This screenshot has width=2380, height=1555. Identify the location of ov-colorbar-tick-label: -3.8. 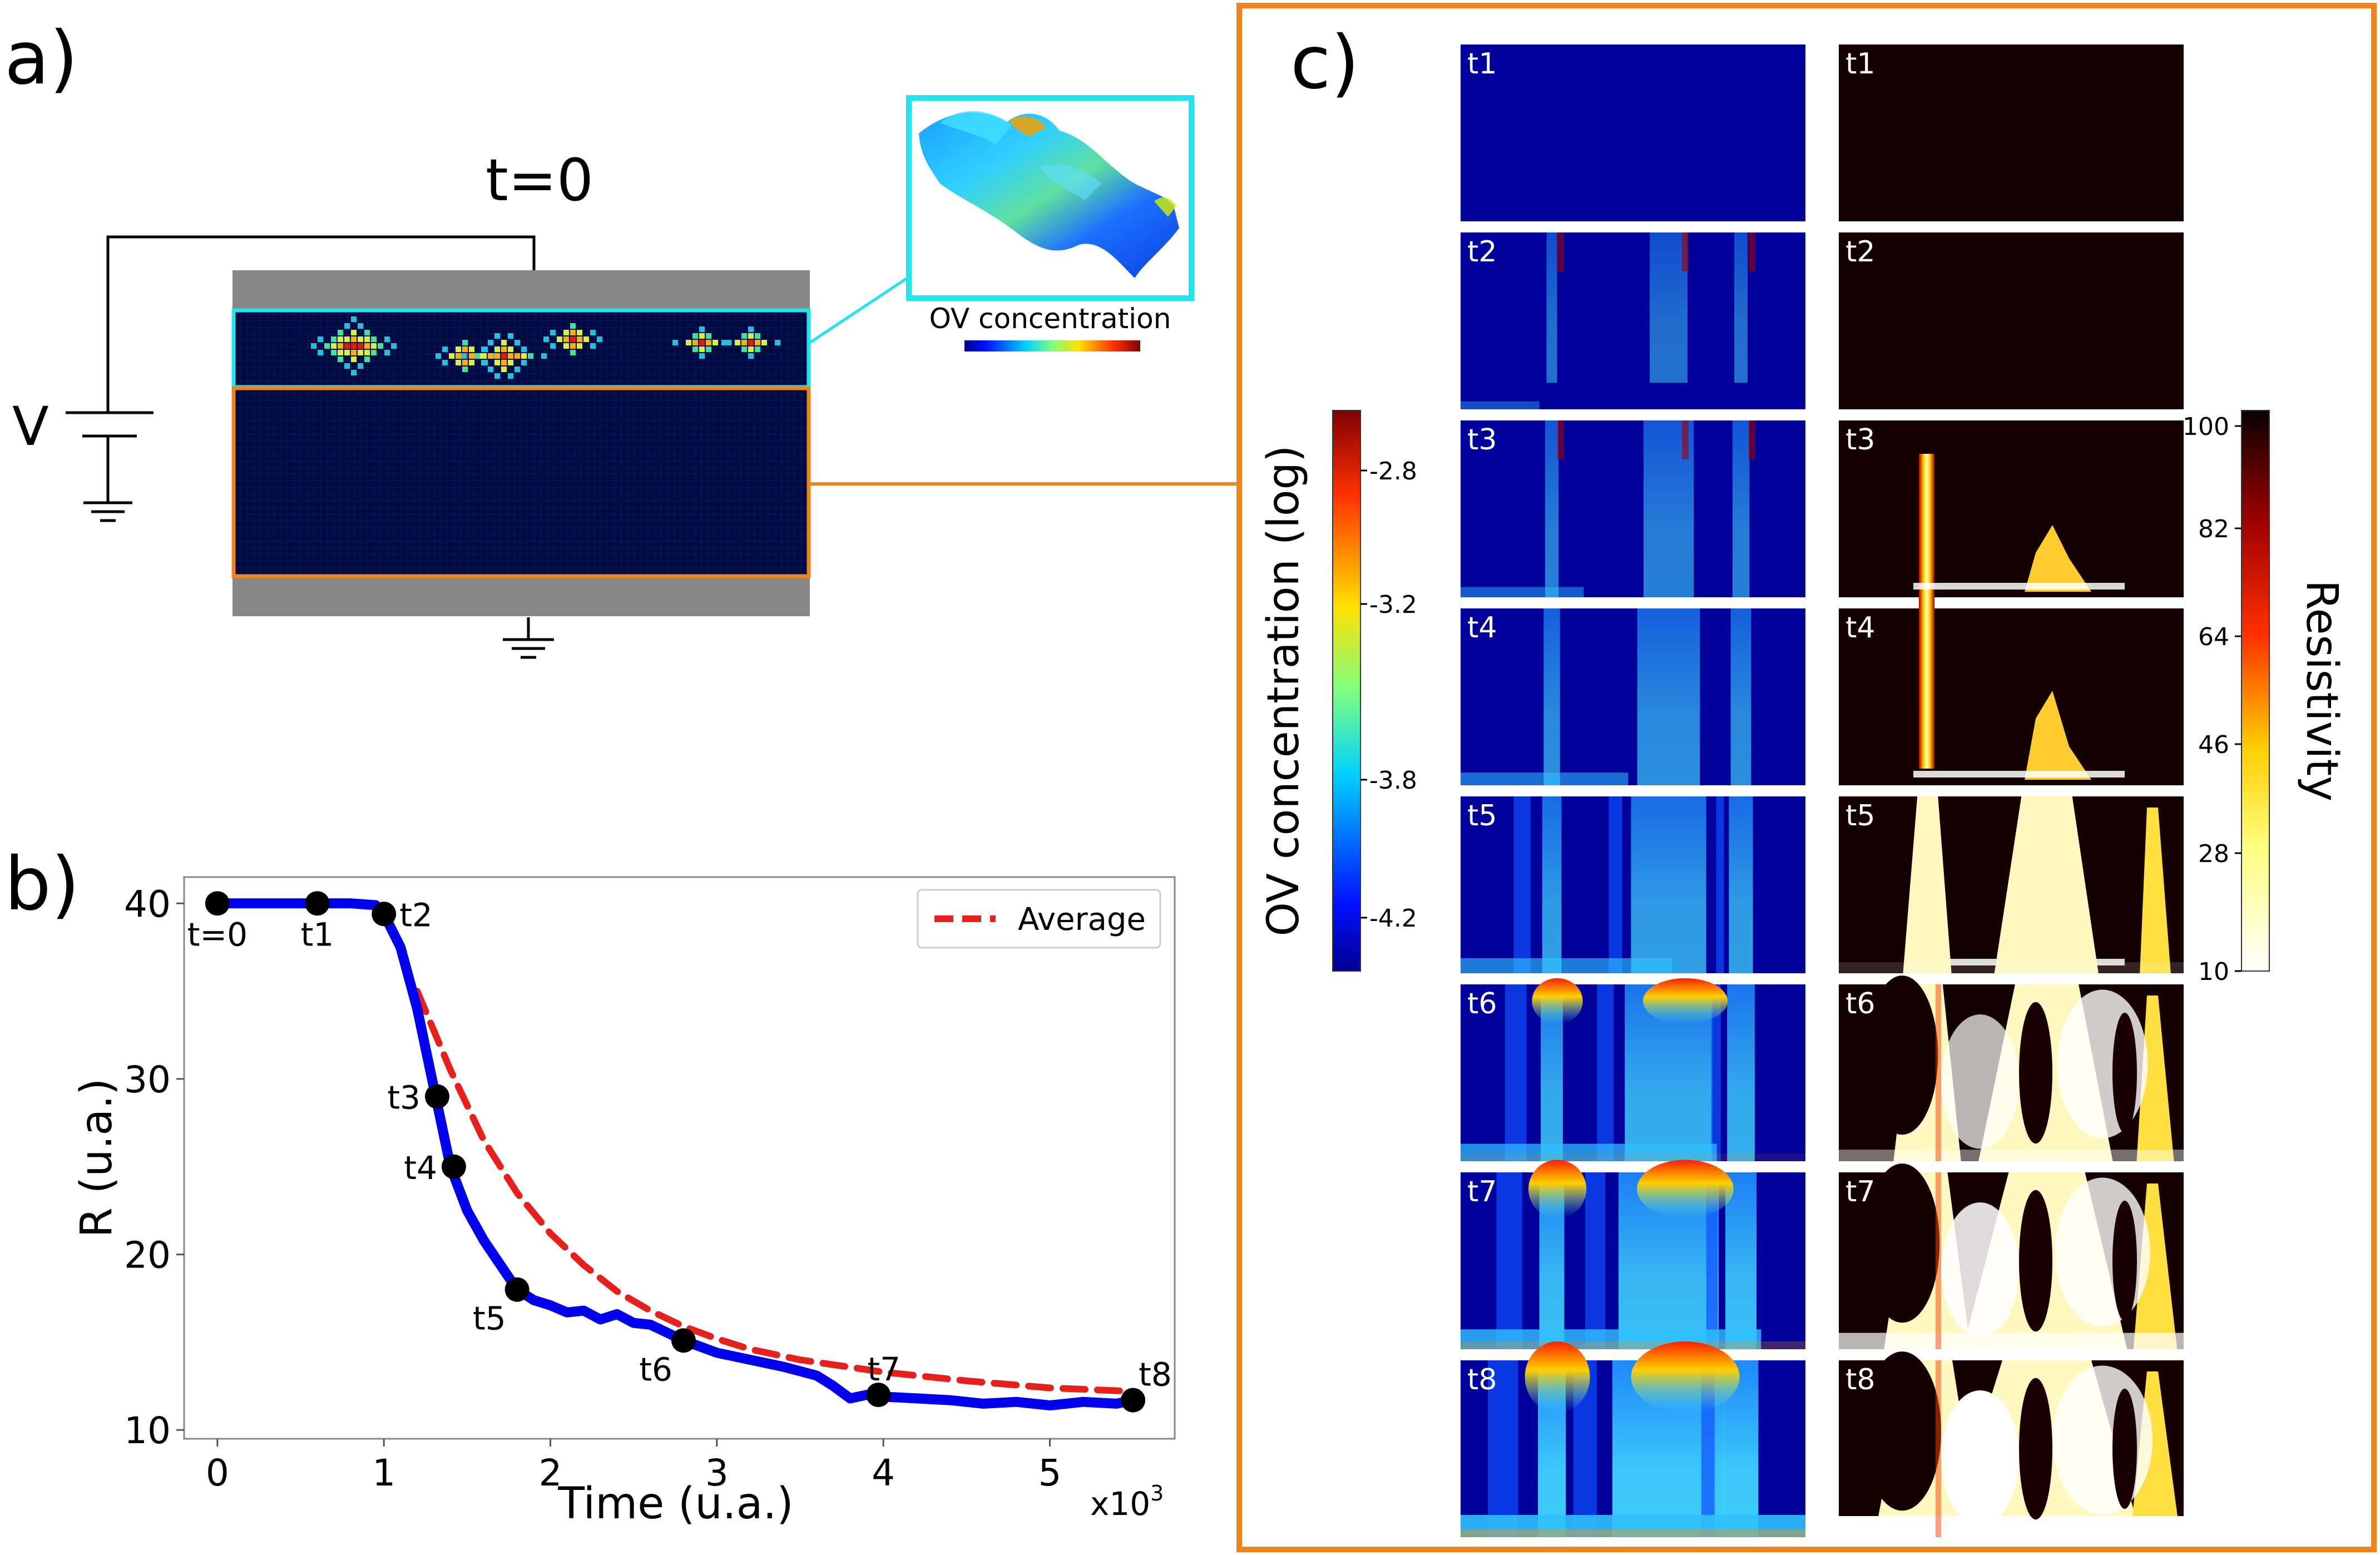
(1393, 780).